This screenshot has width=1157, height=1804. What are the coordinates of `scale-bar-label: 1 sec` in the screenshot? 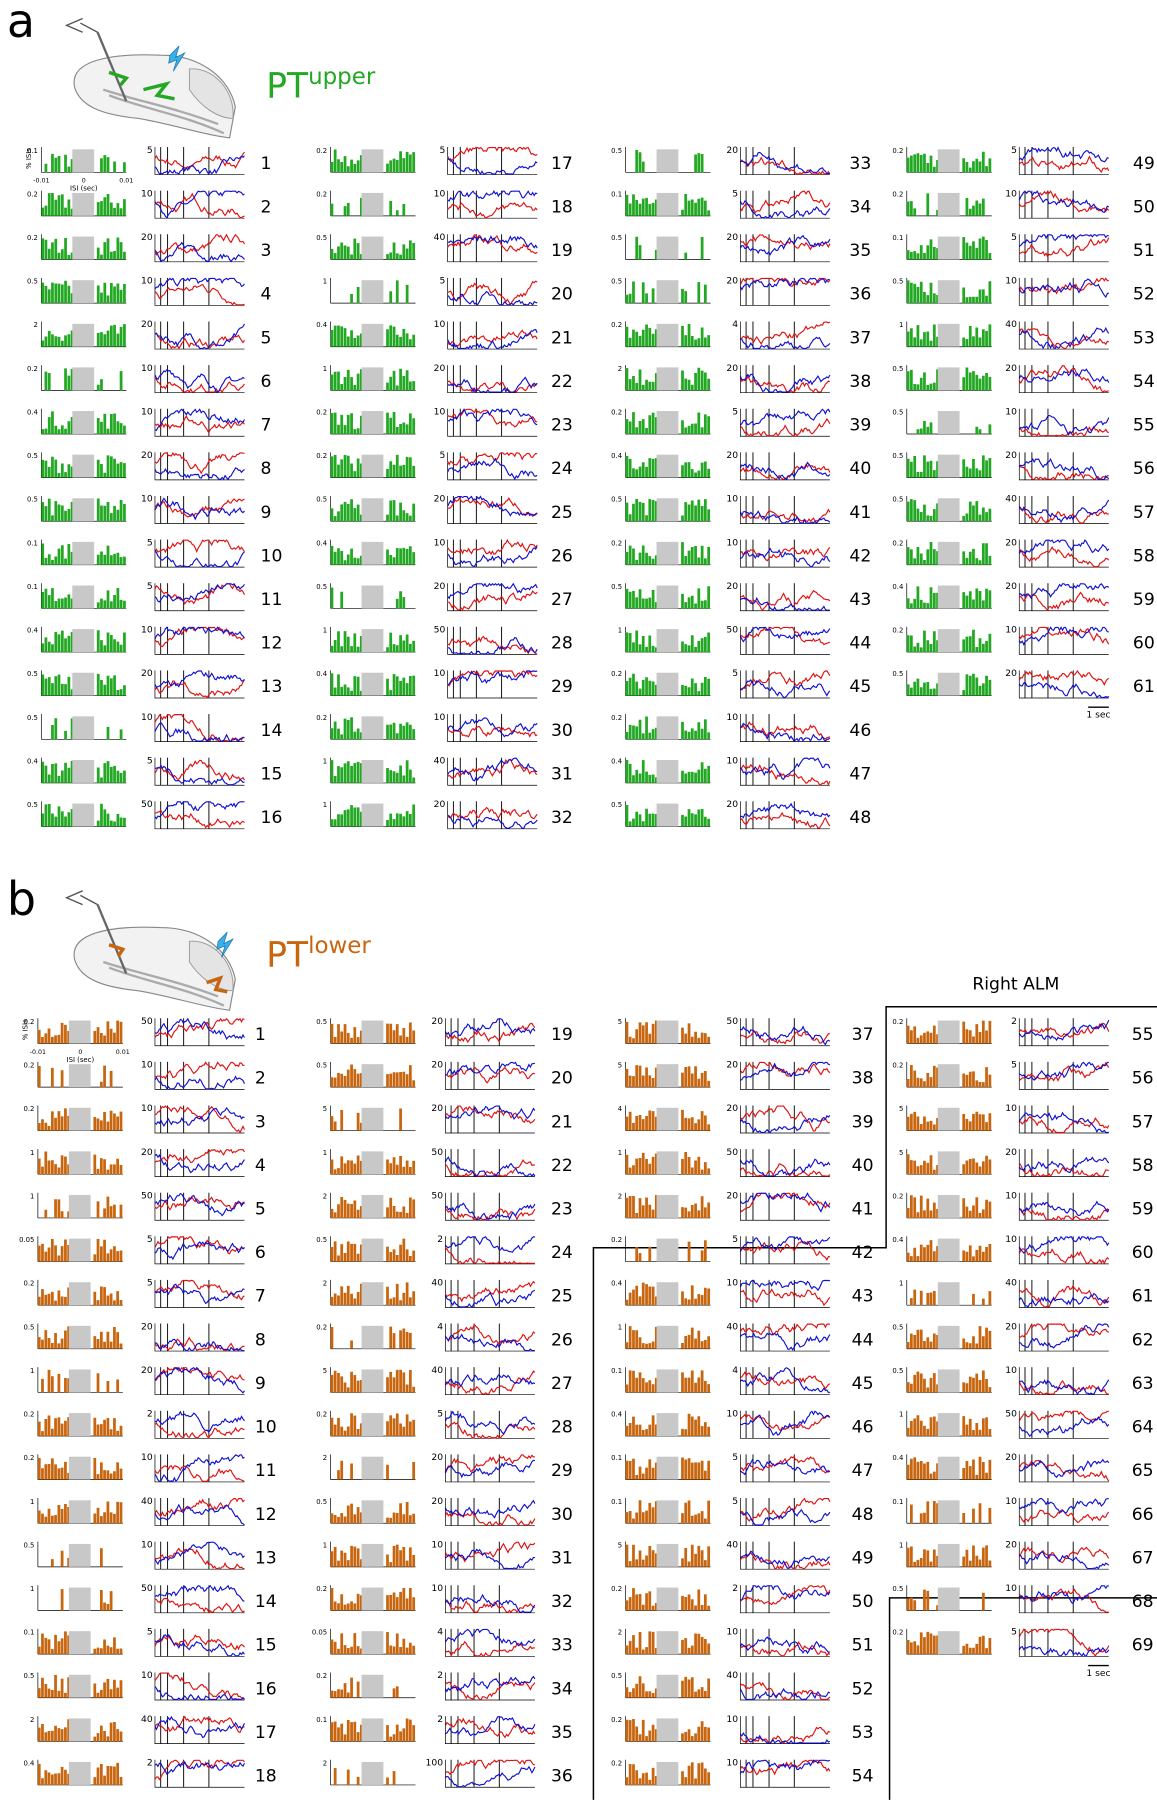 It's located at (1098, 1673).